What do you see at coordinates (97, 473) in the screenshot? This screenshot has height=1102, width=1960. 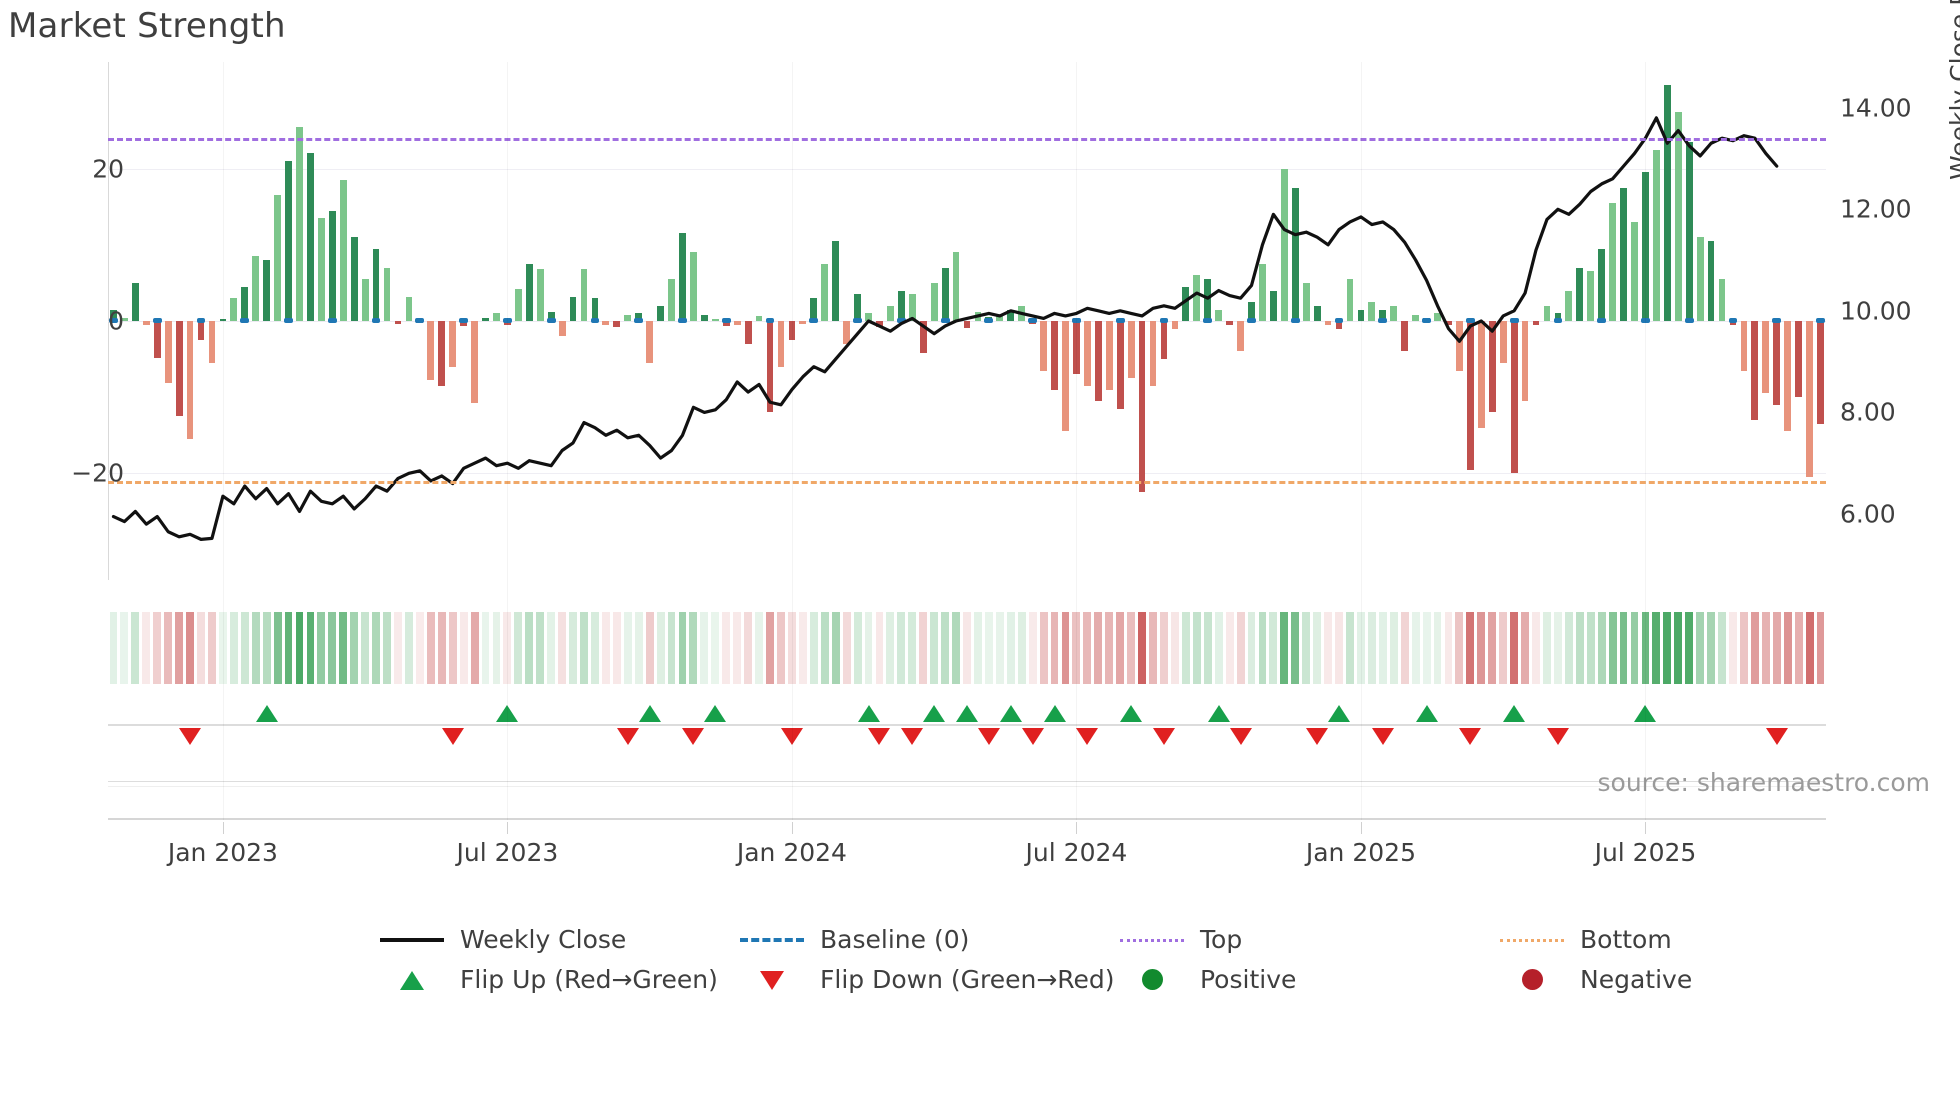 I see `y-axis-left-tick-label: −20` at bounding box center [97, 473].